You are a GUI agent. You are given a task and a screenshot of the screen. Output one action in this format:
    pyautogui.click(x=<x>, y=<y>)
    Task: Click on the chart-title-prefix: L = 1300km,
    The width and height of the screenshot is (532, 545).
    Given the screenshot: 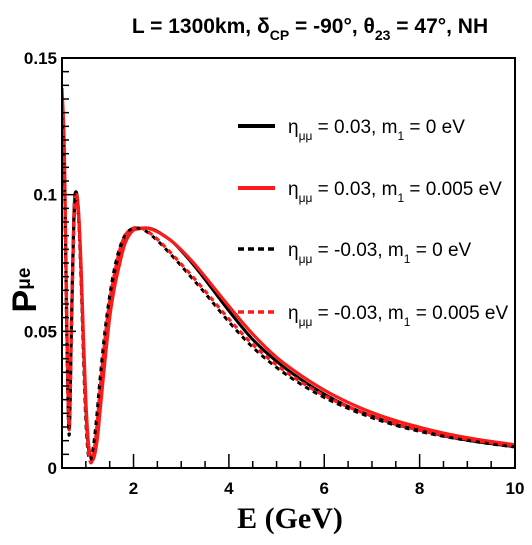 What is the action you would take?
    pyautogui.click(x=194, y=26)
    